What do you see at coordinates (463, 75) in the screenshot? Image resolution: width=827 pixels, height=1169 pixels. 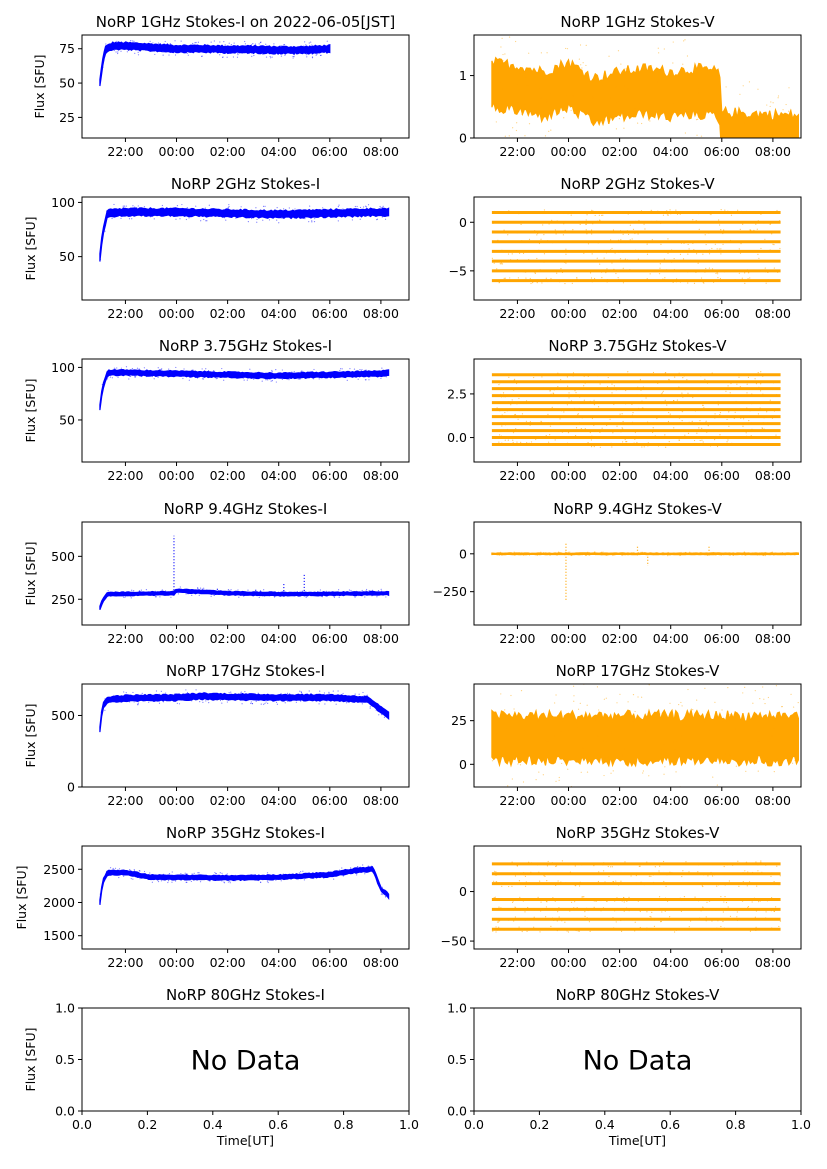 I see `y-tick-label: 1` at bounding box center [463, 75].